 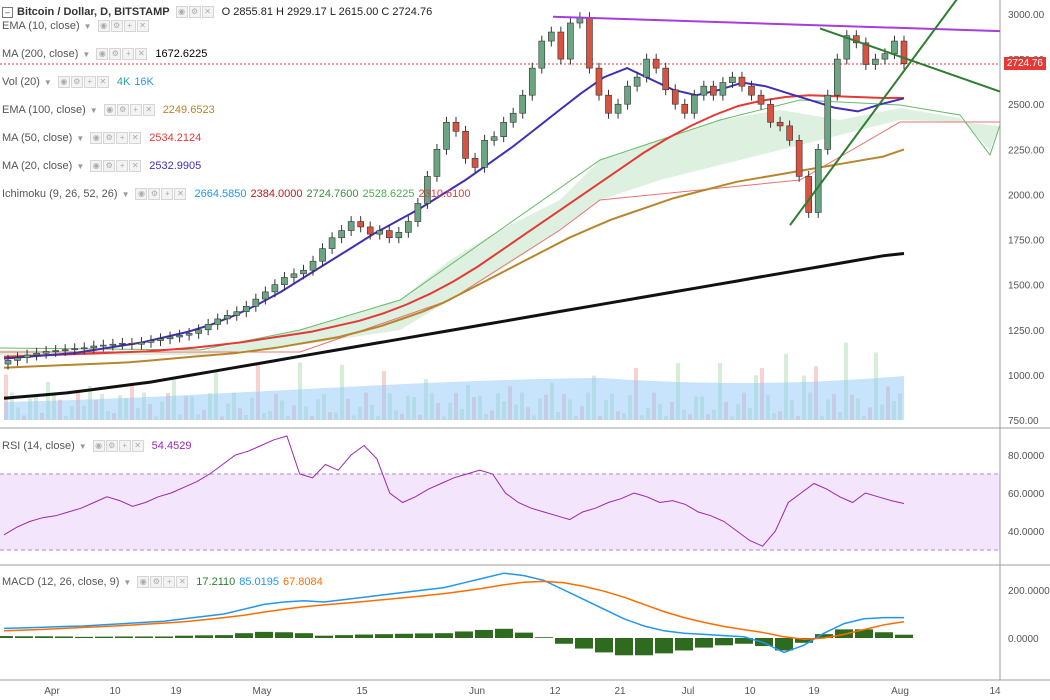 I want to click on collapse-icon: –, so click(x=7, y=12).